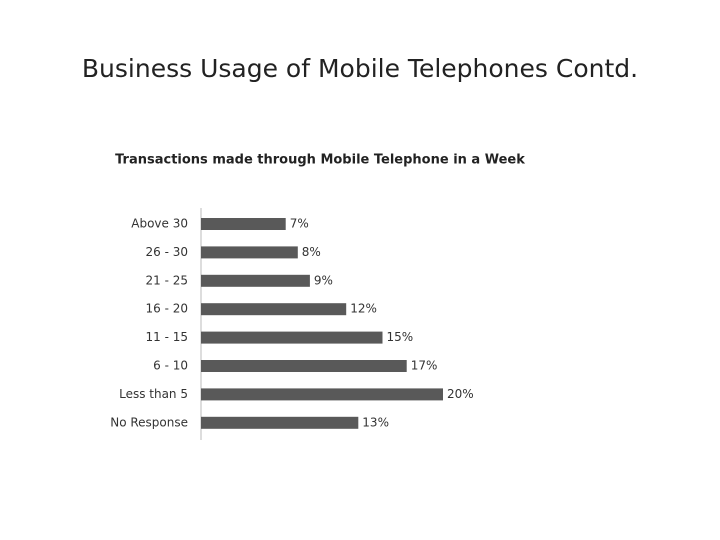 The width and height of the screenshot is (720, 540). I want to click on category-label: Above 30, so click(159, 224).